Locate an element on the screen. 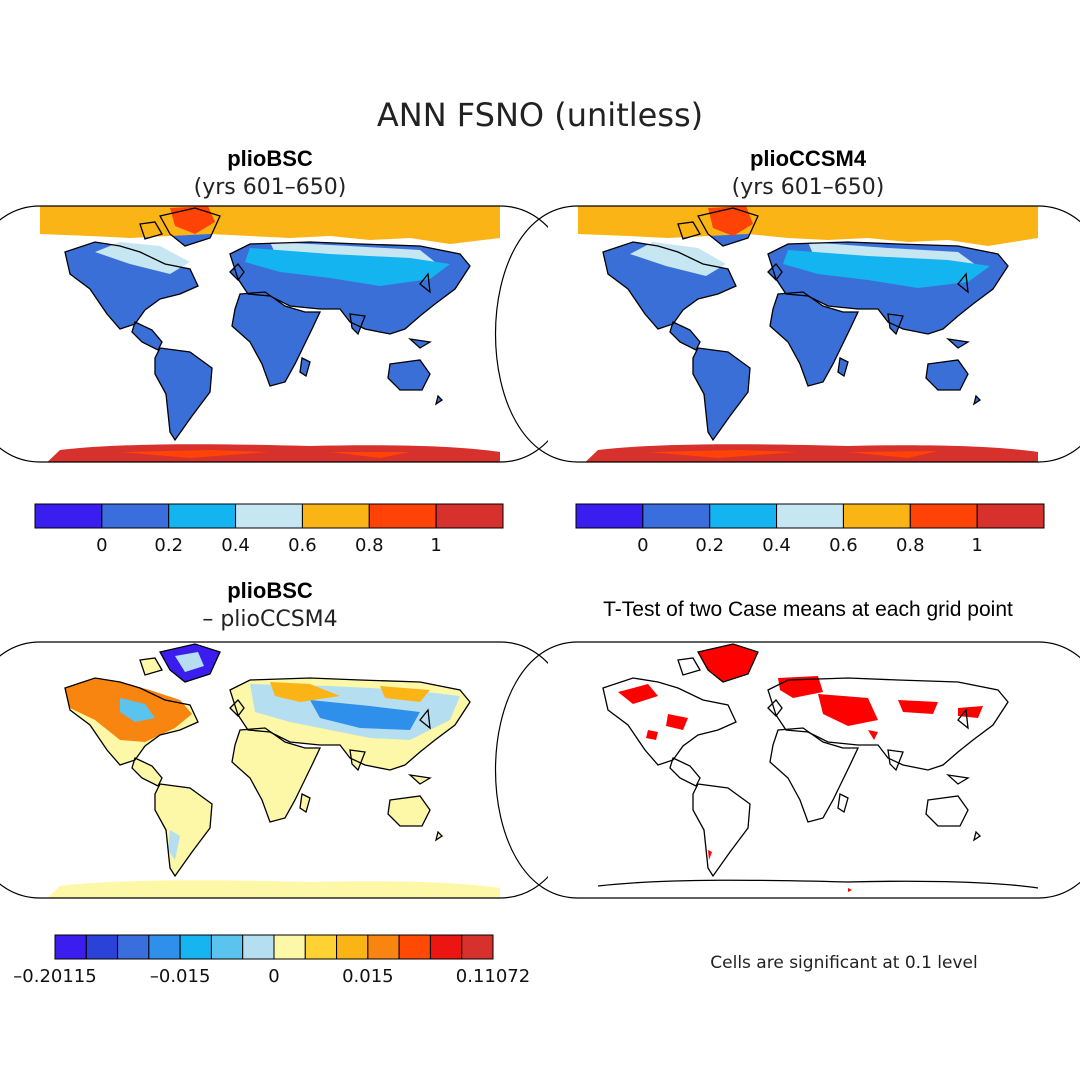 The height and width of the screenshot is (1080, 1080). colorbar-difference: –0.20115 –0.015 0 0.015 0.11072 is located at coordinates (271, 960).